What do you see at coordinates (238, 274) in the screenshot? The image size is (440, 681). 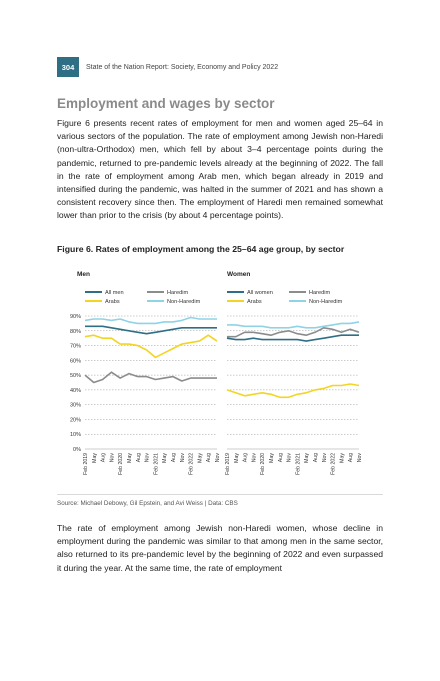 I see `chart-title: Women` at bounding box center [238, 274].